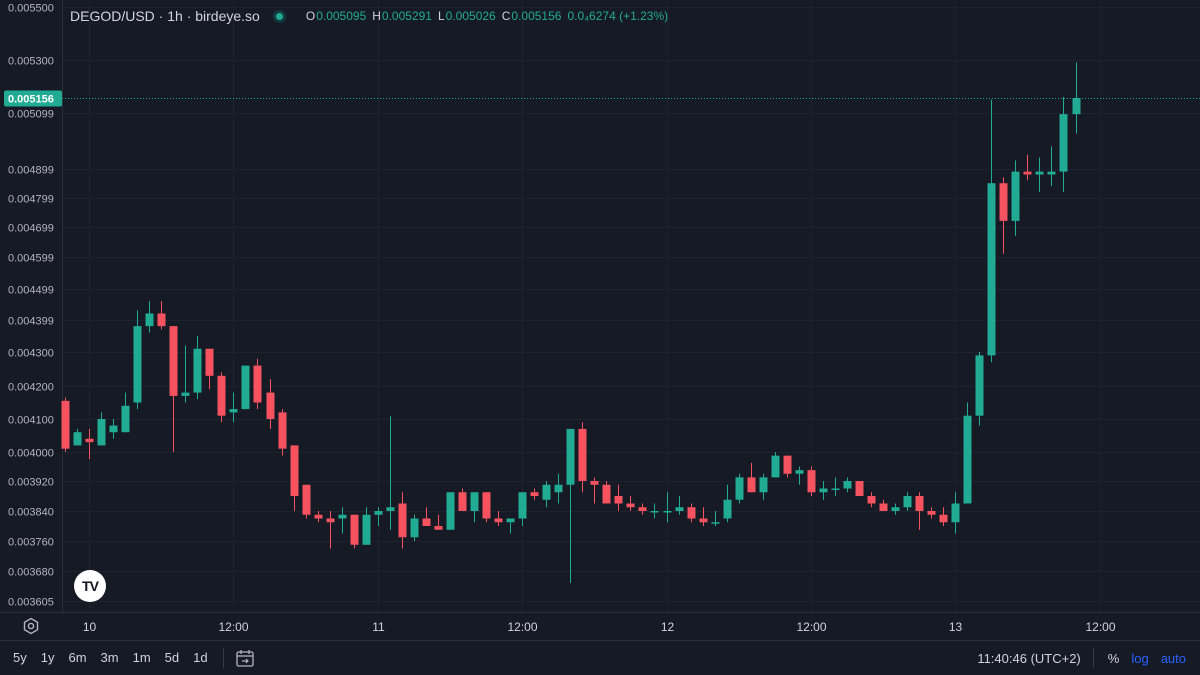 This screenshot has height=675, width=1200. Describe the element at coordinates (141, 657) in the screenshot. I see `range-button-1m: 1m` at that location.